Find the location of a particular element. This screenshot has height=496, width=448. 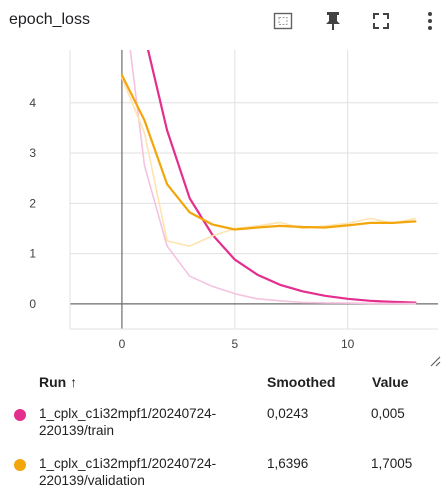

run-name-line2: 220139/train is located at coordinates (77, 430).